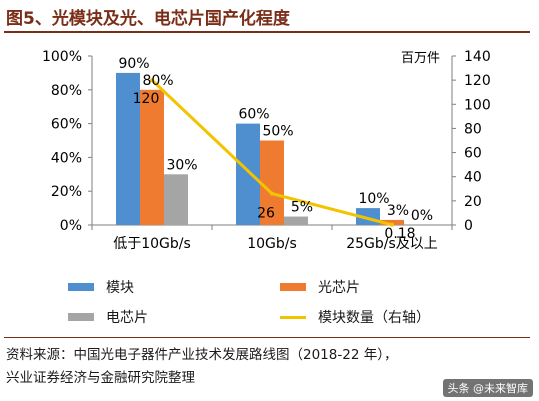 This screenshot has width=539, height=401. What do you see at coordinates (127, 318) in the screenshot?
I see `legend-label-electrical-chip: 电芯片` at bounding box center [127, 318].